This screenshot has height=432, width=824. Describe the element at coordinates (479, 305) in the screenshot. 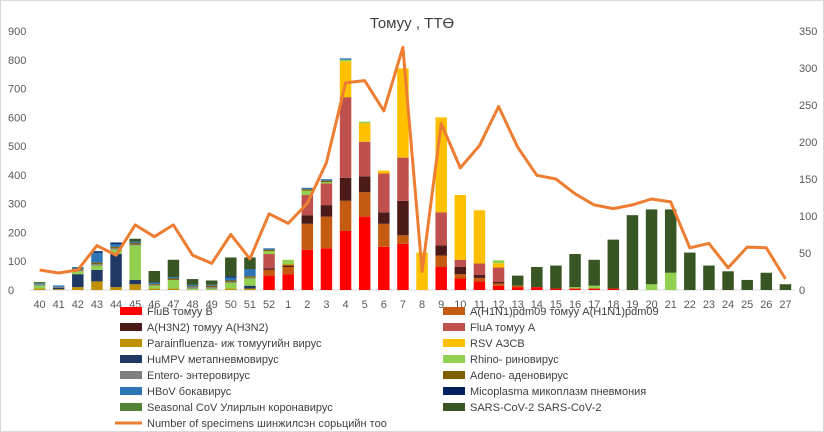

I see `x-tick-label: 11` at that location.